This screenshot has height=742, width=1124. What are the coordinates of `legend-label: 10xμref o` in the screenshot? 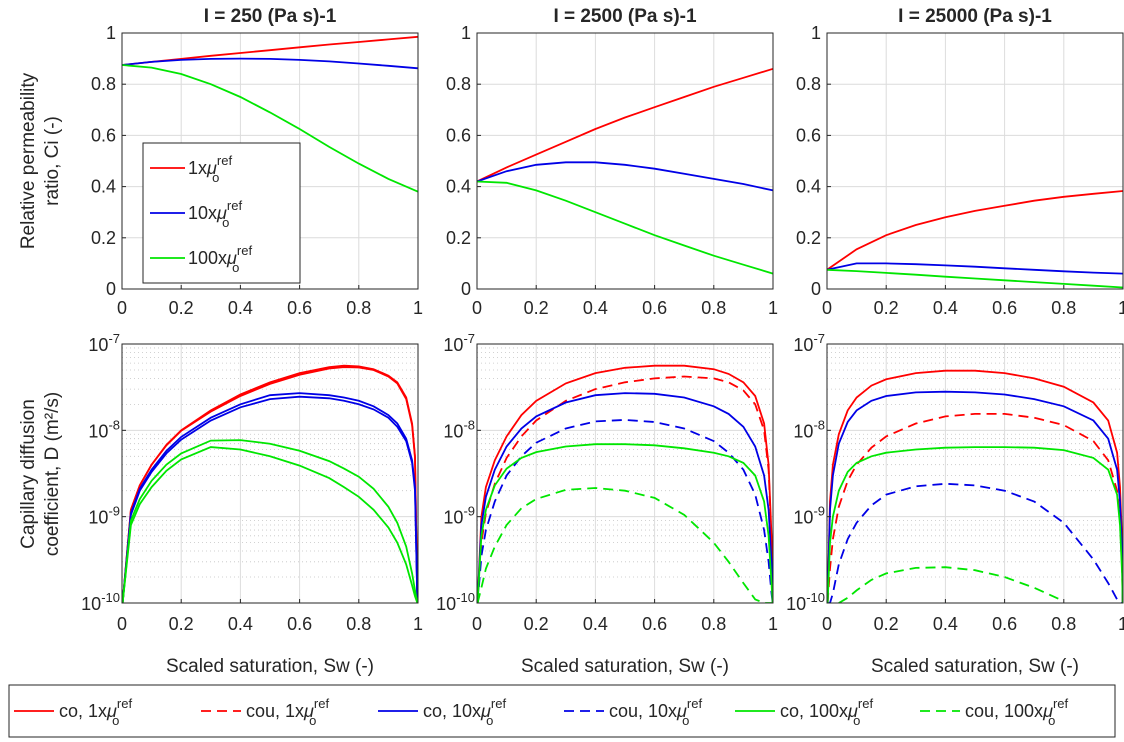 It's located at (215, 214).